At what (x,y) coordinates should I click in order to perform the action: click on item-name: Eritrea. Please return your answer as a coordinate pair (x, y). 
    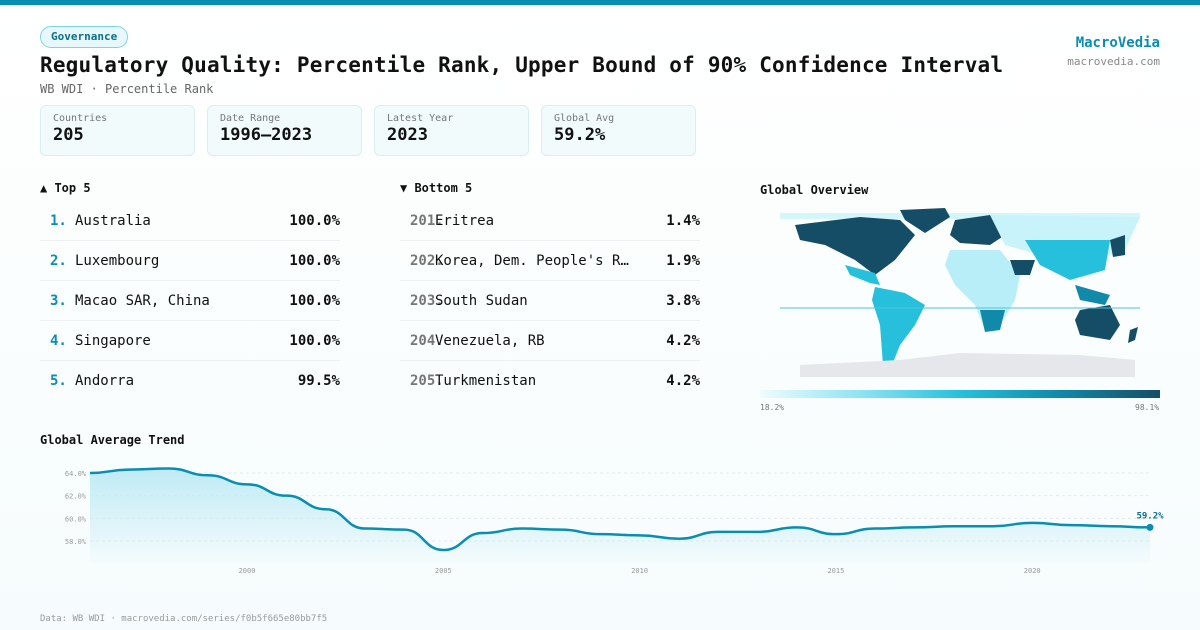
    Looking at the image, I should click on (465, 220).